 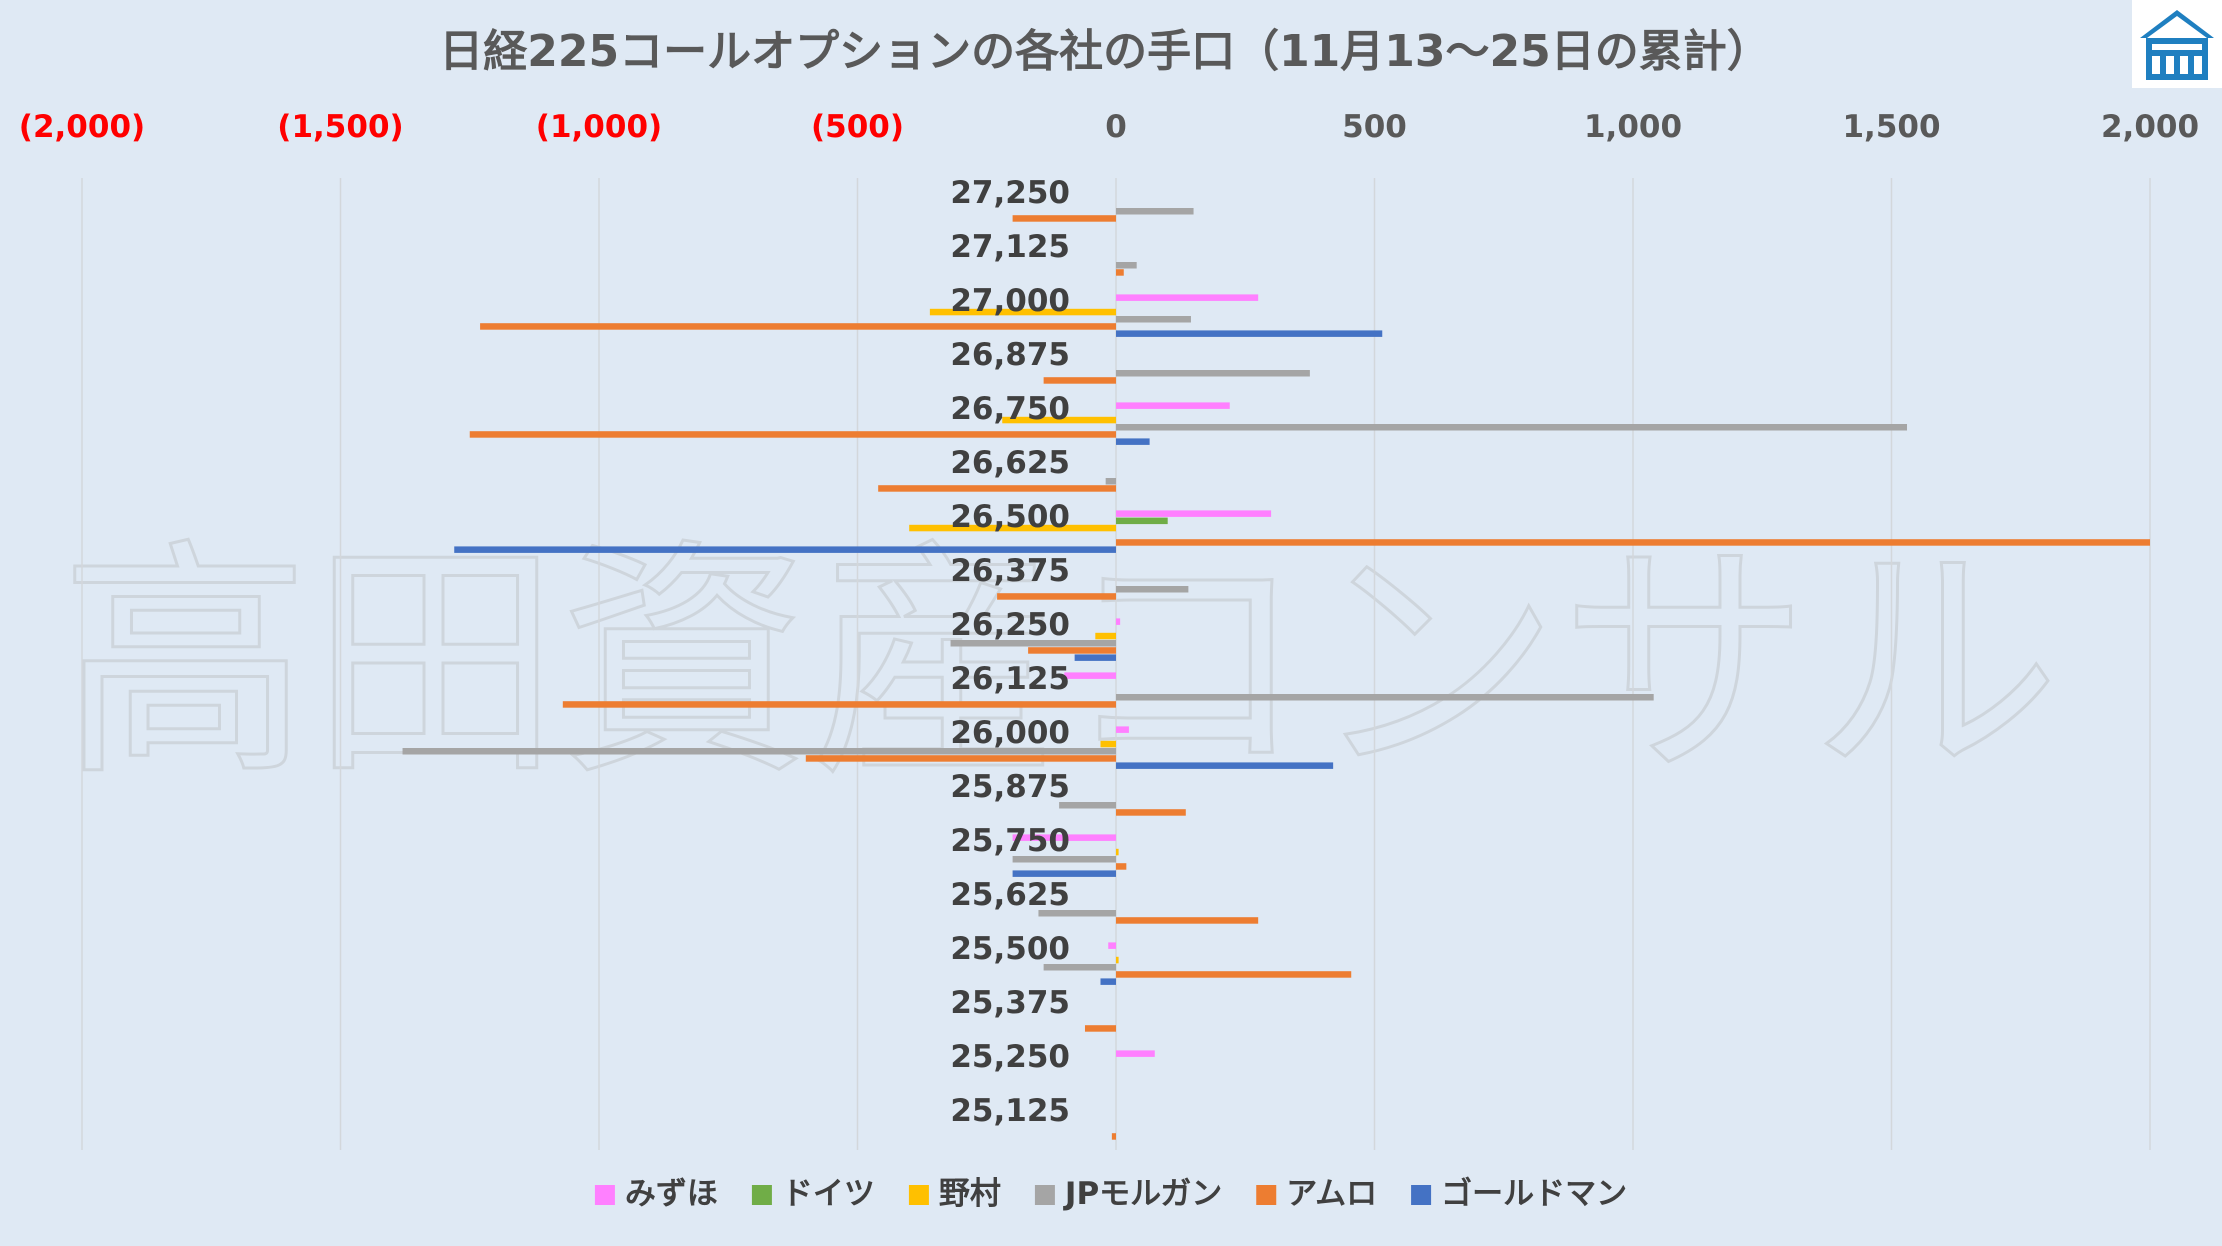 I want to click on x-tick-label: (500), so click(x=857, y=127).